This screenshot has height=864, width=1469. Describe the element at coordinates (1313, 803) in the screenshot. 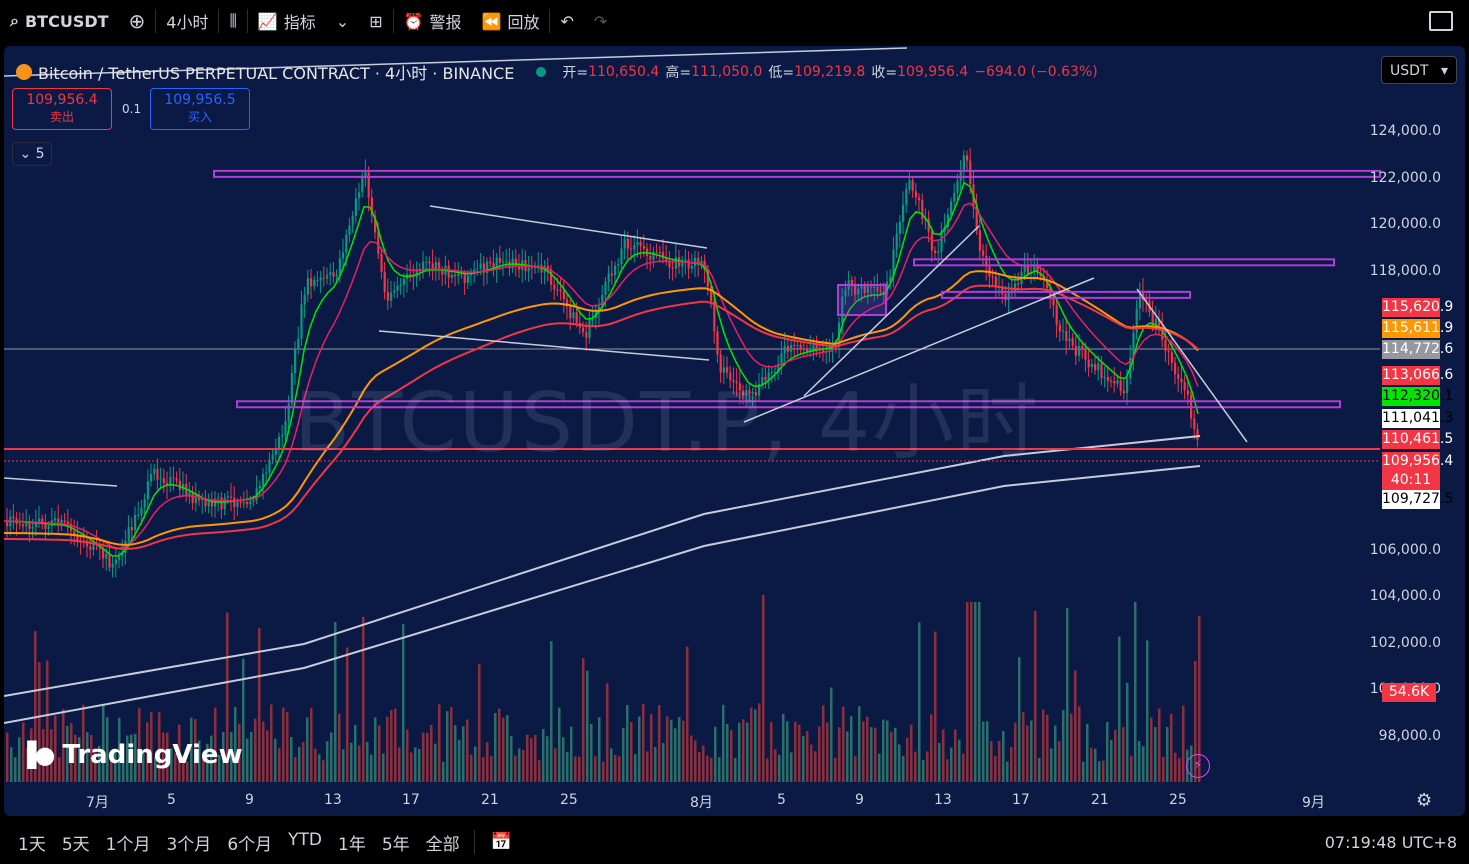

I see `time-axis-label: 9月` at that location.